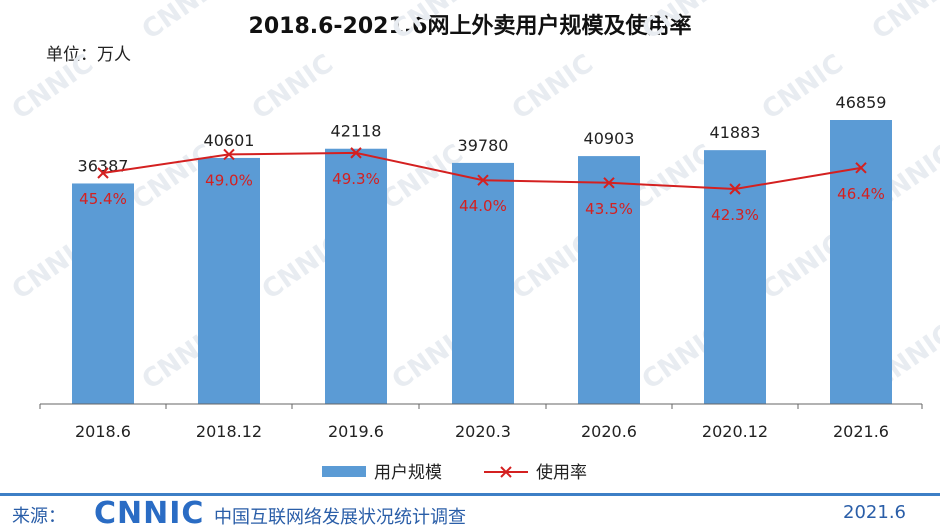  What do you see at coordinates (861, 194) in the screenshot?
I see `rate-value-label: 46.4%` at bounding box center [861, 194].